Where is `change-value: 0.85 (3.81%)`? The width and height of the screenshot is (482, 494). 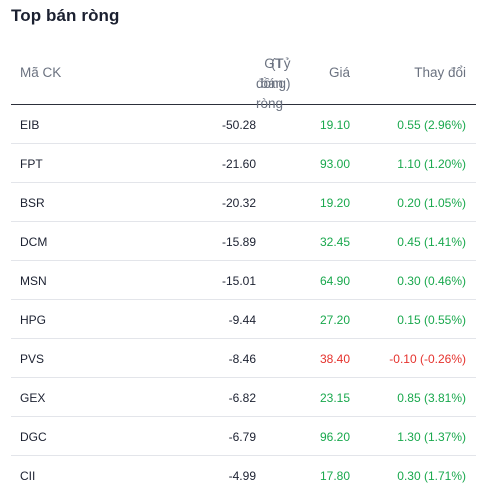 change-value: 0.85 (3.81%) is located at coordinates (431, 398).